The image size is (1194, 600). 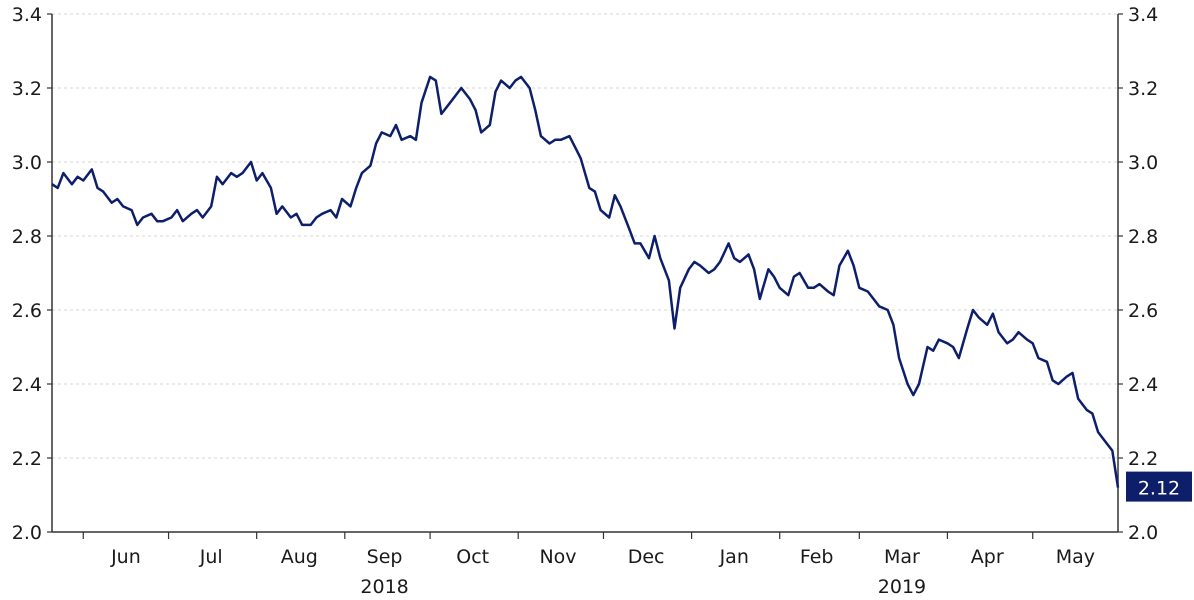 I want to click on x-axis-month-labels: Jun Jul Aug Sep Oct Nov Dec Jan Feb Mar Apr May, so click(x=602, y=557).